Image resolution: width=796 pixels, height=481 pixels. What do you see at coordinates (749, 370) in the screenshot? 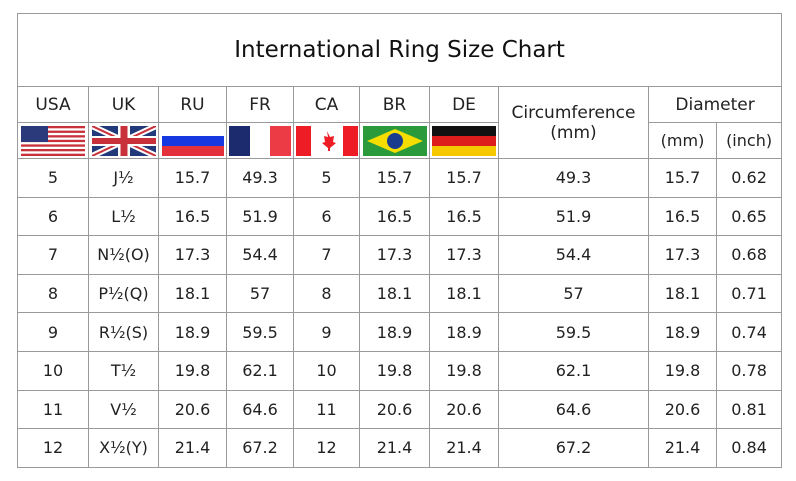
I see `cell-diameter-inch: 0.78` at bounding box center [749, 370].